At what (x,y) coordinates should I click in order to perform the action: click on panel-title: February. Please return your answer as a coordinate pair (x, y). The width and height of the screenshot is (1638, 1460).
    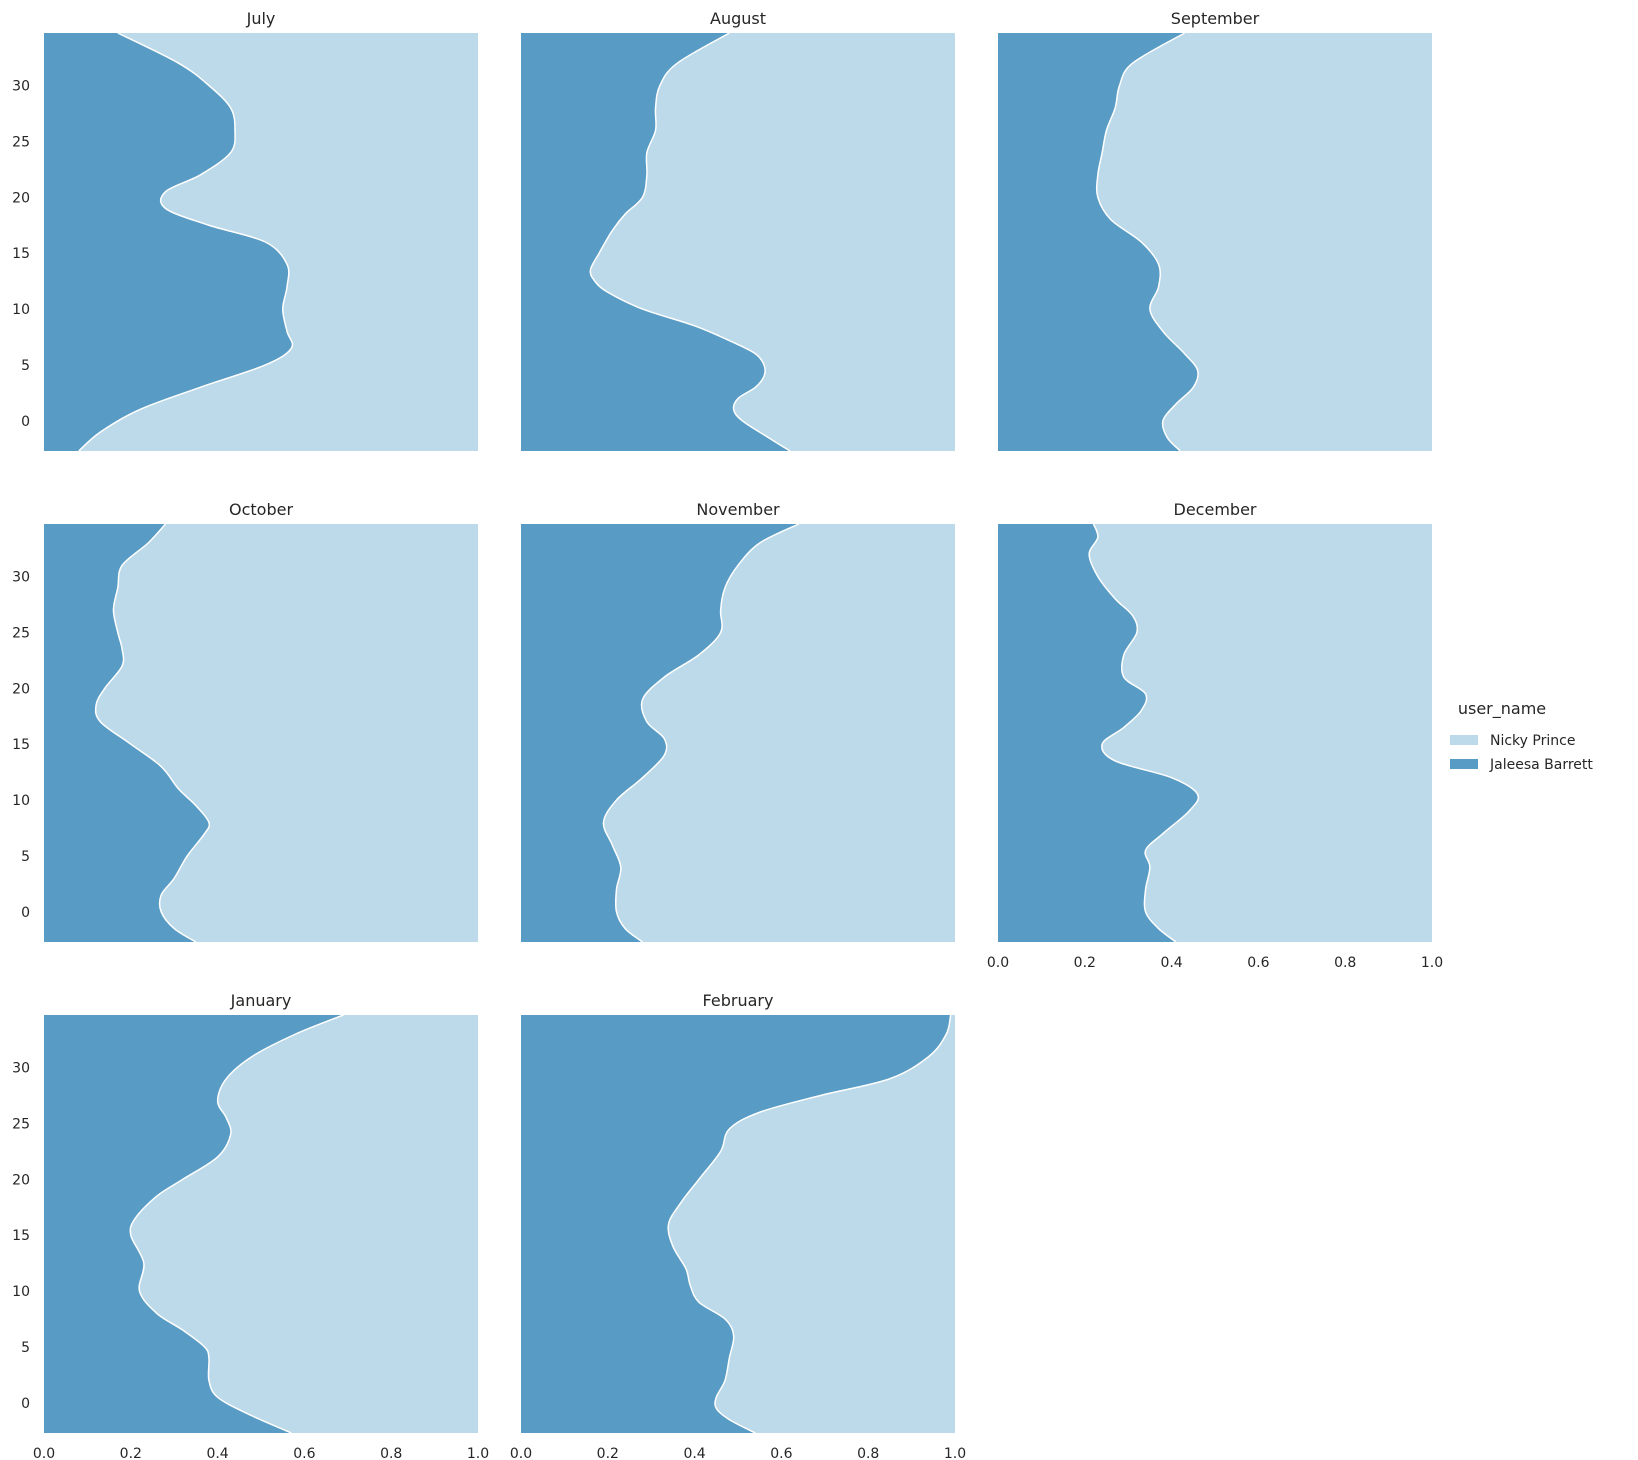
    Looking at the image, I should click on (738, 1000).